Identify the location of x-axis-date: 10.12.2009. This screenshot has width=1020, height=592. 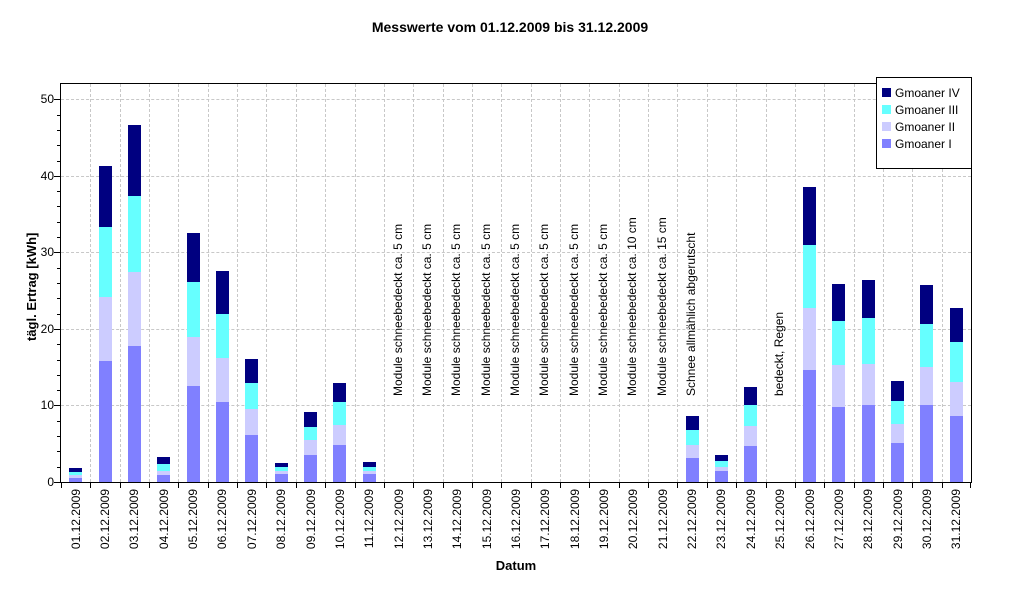
(339, 519).